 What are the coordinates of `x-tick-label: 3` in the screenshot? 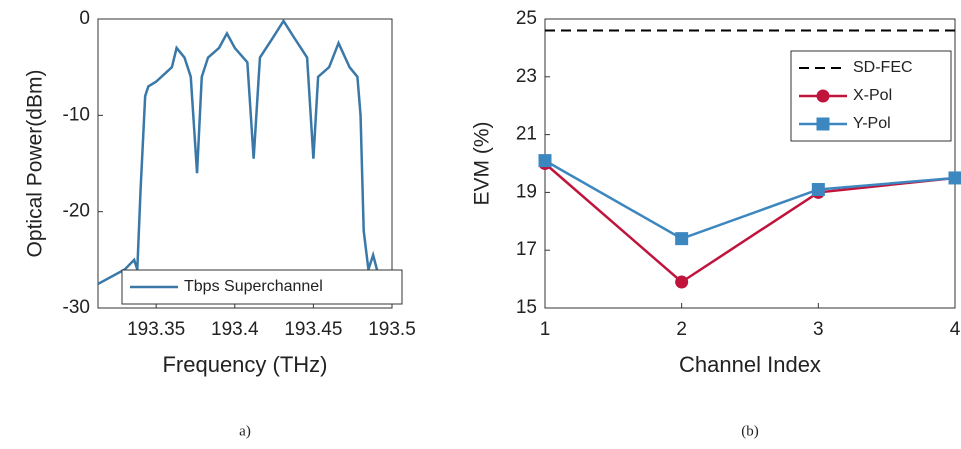 It's located at (818, 329).